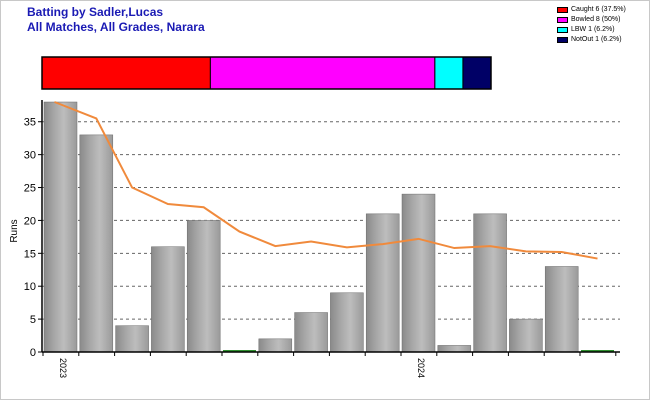 This screenshot has height=400, width=650. What do you see at coordinates (33, 320) in the screenshot?
I see `y-tick-label: 5` at bounding box center [33, 320].